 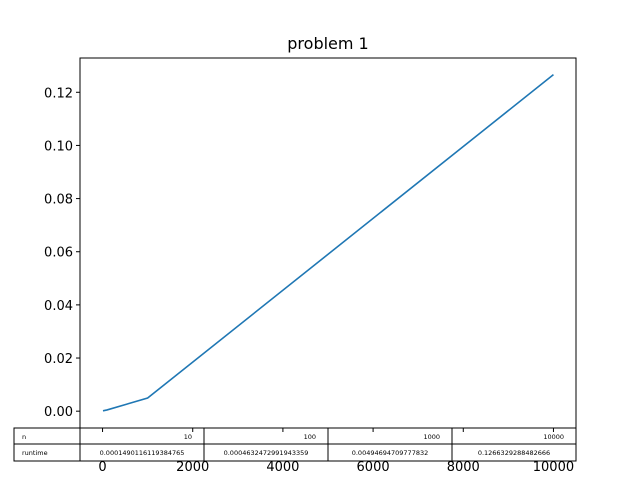 What do you see at coordinates (188, 437) in the screenshot?
I see `table-cell-n: 10` at bounding box center [188, 437].